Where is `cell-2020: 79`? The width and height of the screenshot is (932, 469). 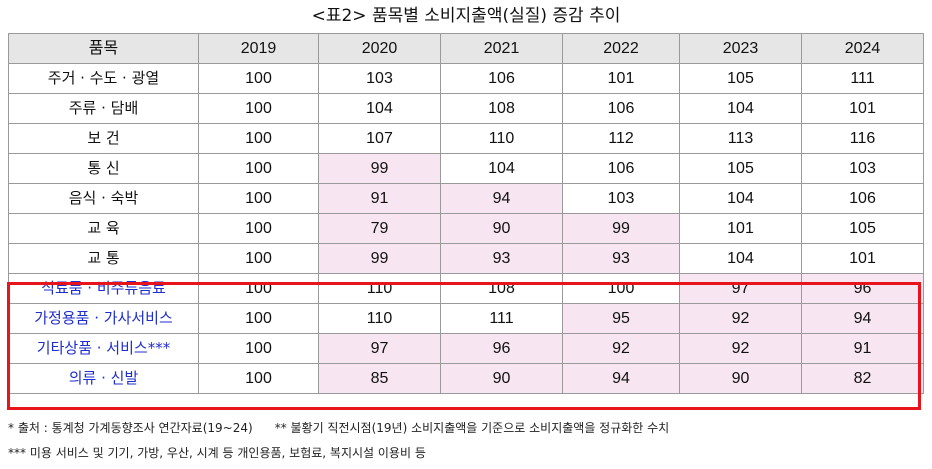 cell-2020: 79 is located at coordinates (379, 228).